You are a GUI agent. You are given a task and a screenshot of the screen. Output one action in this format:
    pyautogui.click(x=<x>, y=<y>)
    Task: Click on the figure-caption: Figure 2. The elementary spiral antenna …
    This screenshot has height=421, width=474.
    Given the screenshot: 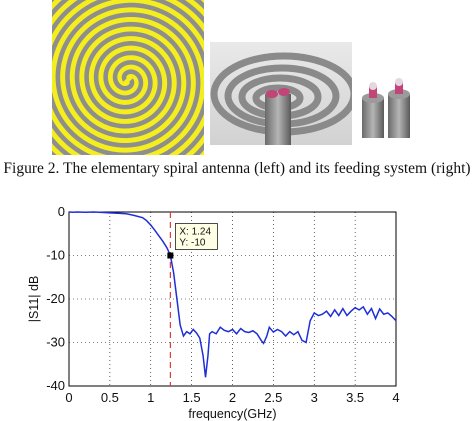 What is the action you would take?
    pyautogui.click(x=237, y=168)
    